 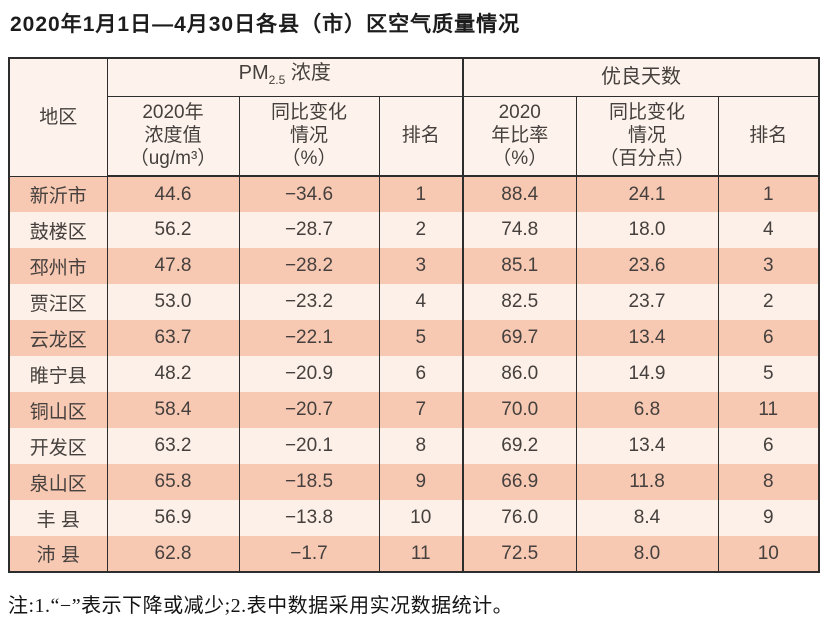 What do you see at coordinates (768, 410) in the screenshot?
I see `good-rank-cell: 11` at bounding box center [768, 410].